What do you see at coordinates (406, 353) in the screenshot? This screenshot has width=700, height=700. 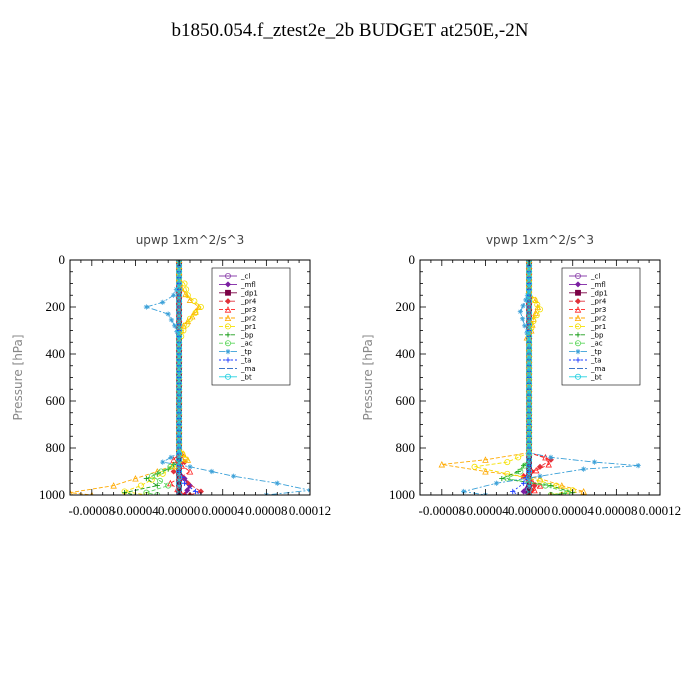 I see `y-tick-label: 400` at bounding box center [406, 353].